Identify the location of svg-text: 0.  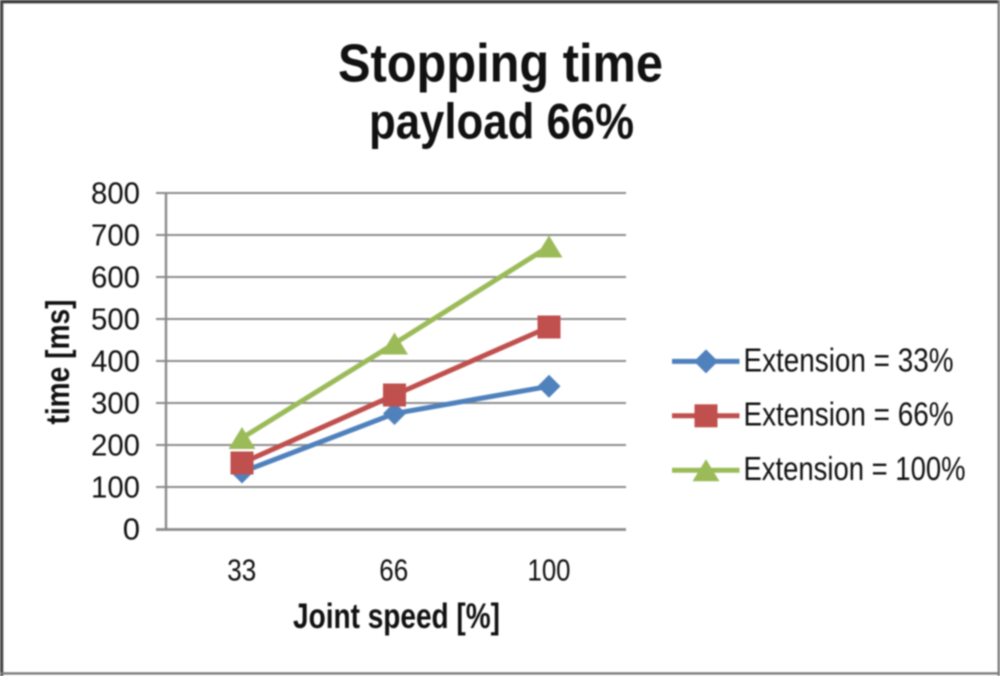
(131, 529).